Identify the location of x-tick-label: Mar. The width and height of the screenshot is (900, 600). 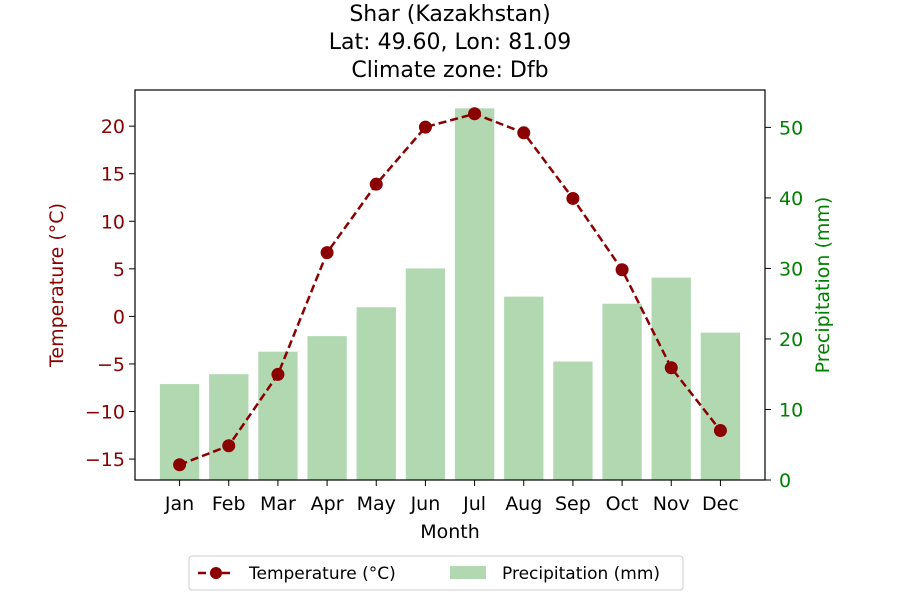
(278, 504).